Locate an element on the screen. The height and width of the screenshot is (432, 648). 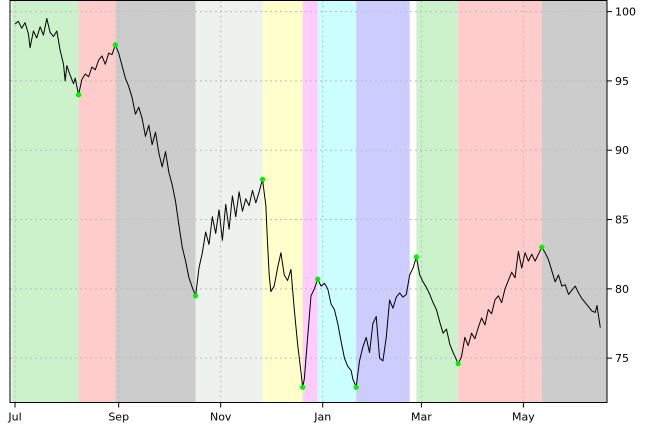
x-tick-label-sep: Sep is located at coordinates (118, 417).